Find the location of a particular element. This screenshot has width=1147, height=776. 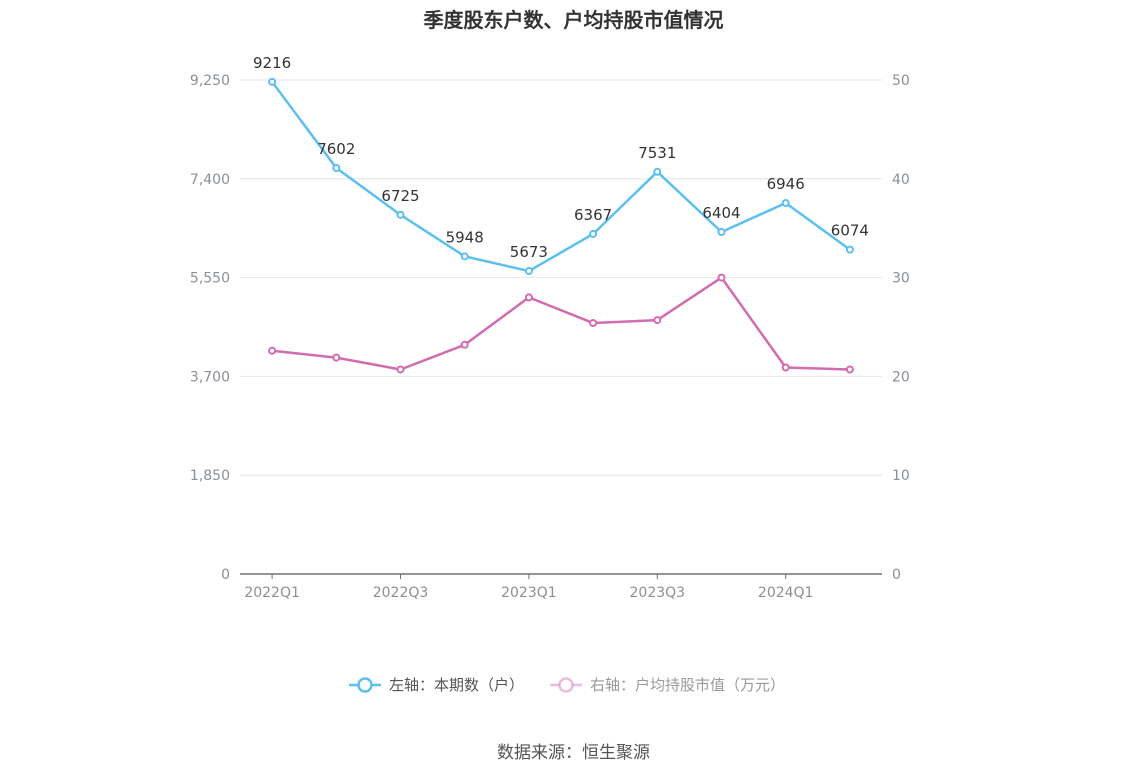

right-tick-label: 0 is located at coordinates (896, 575).